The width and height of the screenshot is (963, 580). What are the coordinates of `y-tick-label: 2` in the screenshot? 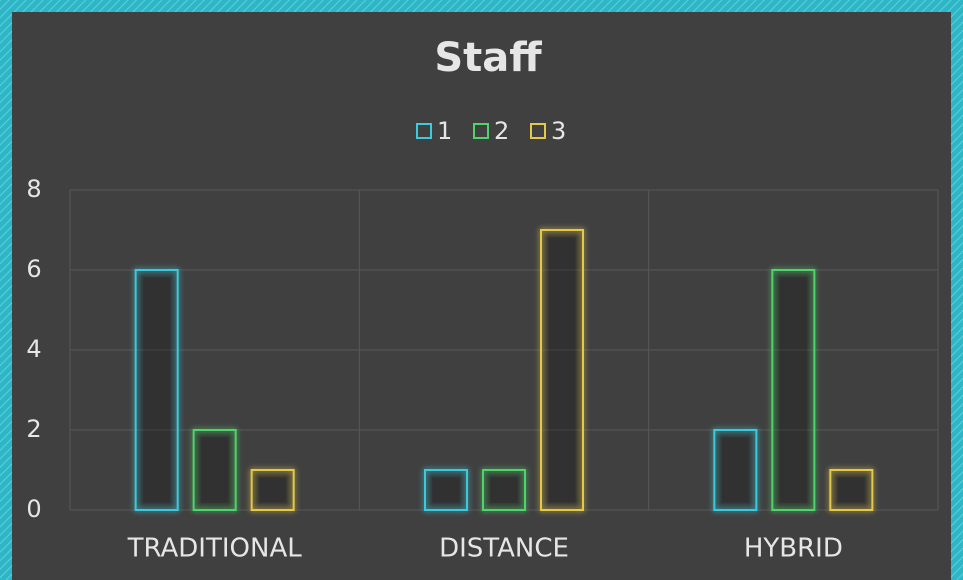 It's located at (33, 429).